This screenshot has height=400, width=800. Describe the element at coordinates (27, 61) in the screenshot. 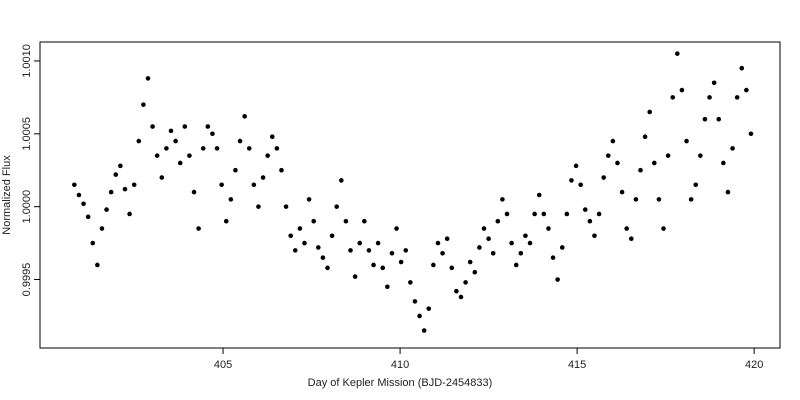

I see `y-tick-label: 1.0010` at that location.